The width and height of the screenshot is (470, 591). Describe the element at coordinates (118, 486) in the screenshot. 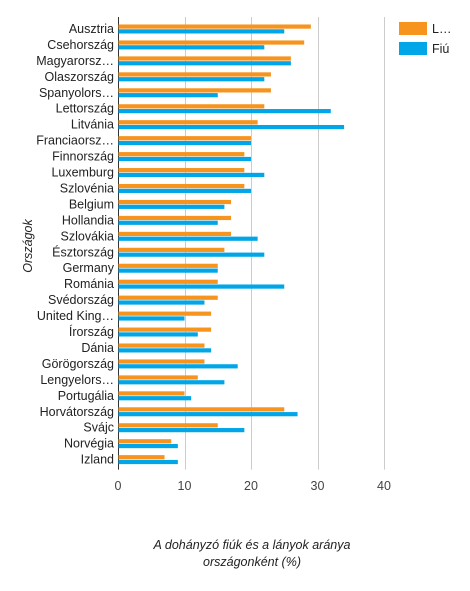

I see `x-tick-label: 0` at that location.